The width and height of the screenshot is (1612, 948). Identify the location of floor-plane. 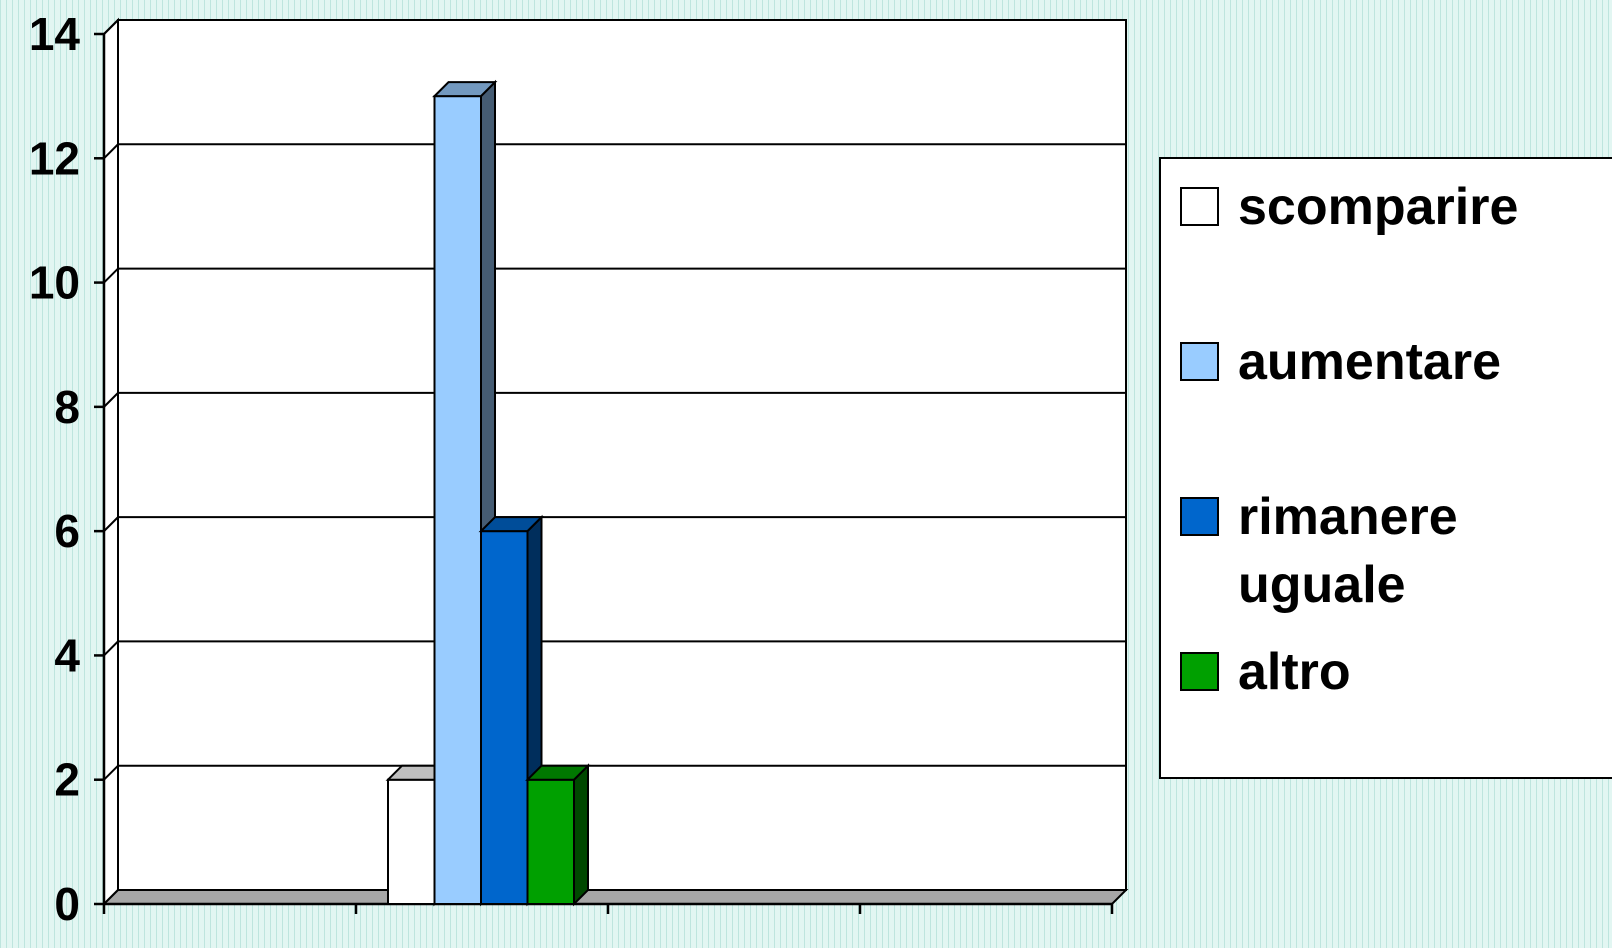
(615, 897).